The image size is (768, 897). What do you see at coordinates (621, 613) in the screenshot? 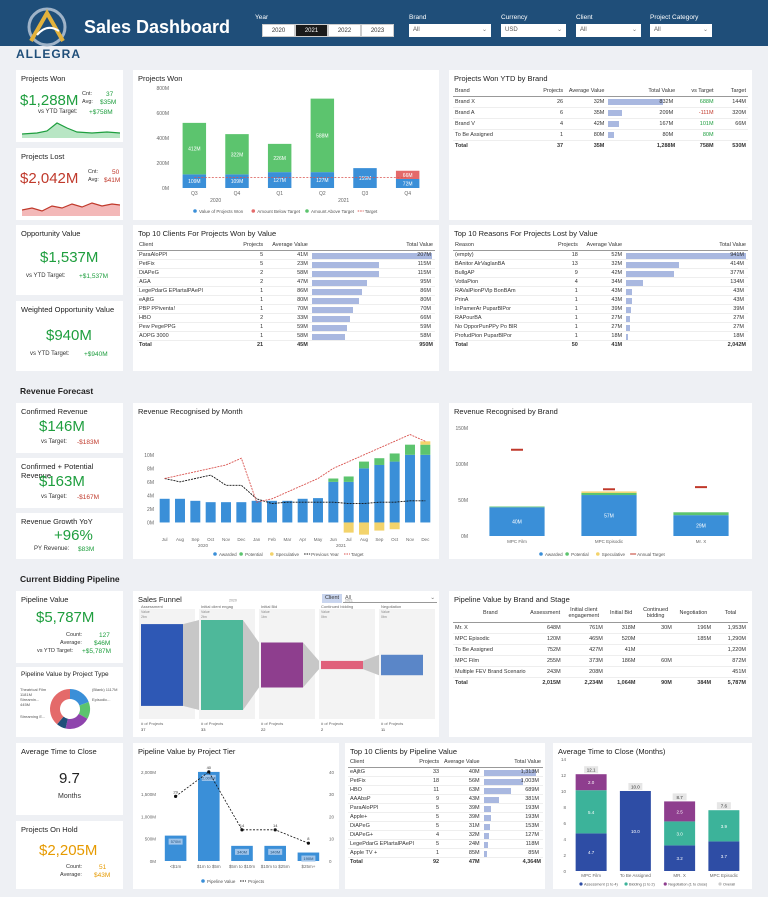
I see `column-header: Initial Bid` at bounding box center [621, 613].